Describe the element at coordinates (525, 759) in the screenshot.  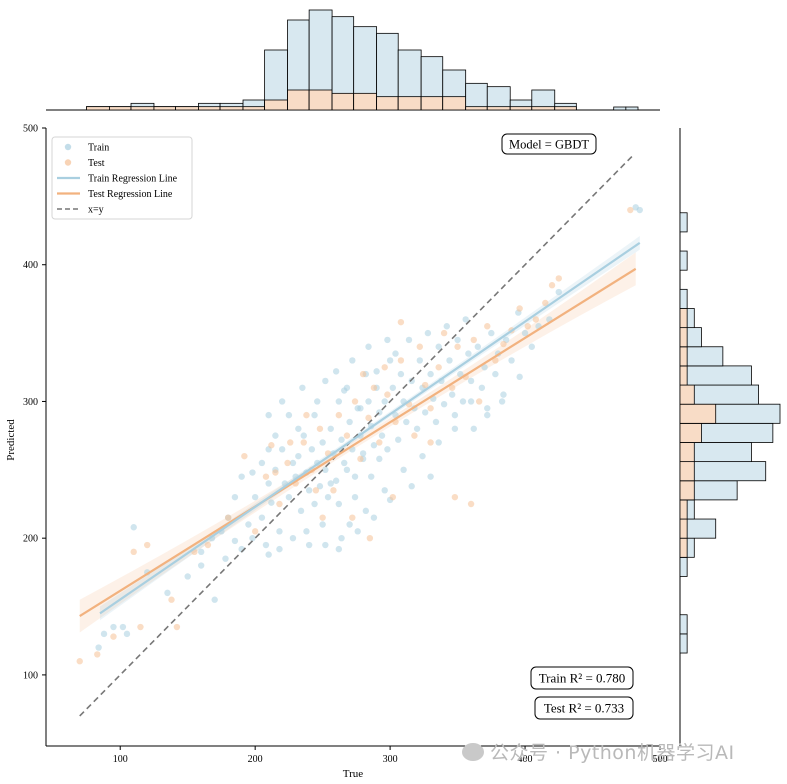
I see `x-tick-label: 400` at that location.